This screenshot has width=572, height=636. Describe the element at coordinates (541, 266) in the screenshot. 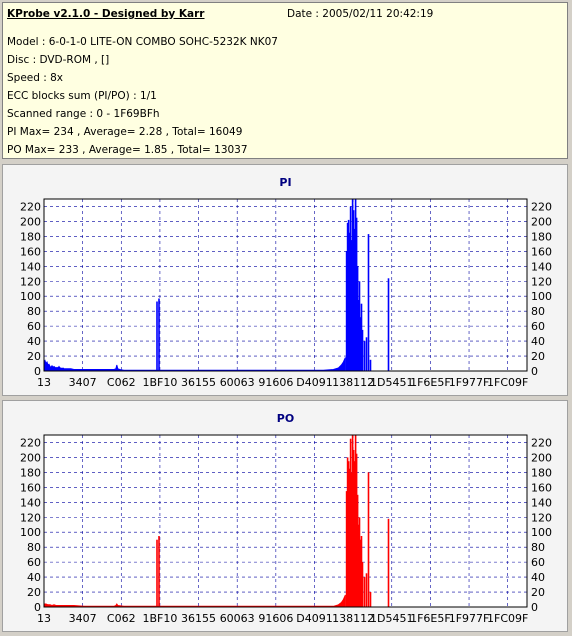

I see `y-tick-label-right: 140` at that location.